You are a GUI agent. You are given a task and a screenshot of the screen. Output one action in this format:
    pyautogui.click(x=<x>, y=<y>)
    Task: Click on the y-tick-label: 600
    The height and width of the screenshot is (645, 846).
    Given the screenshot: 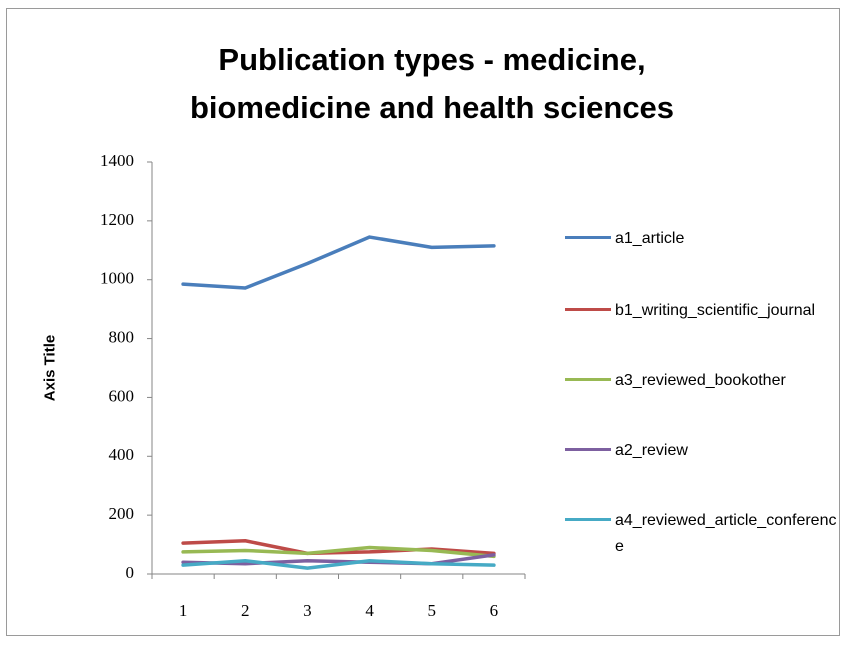 What is the action you would take?
    pyautogui.click(x=122, y=395)
    